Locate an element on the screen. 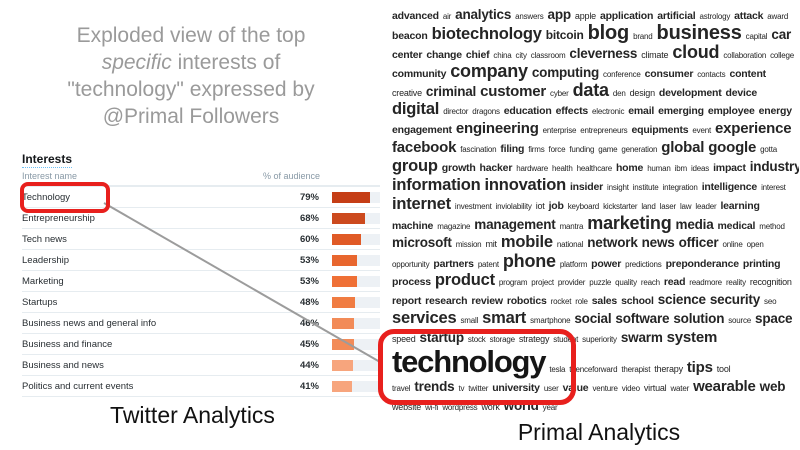  cloud-word-emerging: emerging is located at coordinates (681, 111).